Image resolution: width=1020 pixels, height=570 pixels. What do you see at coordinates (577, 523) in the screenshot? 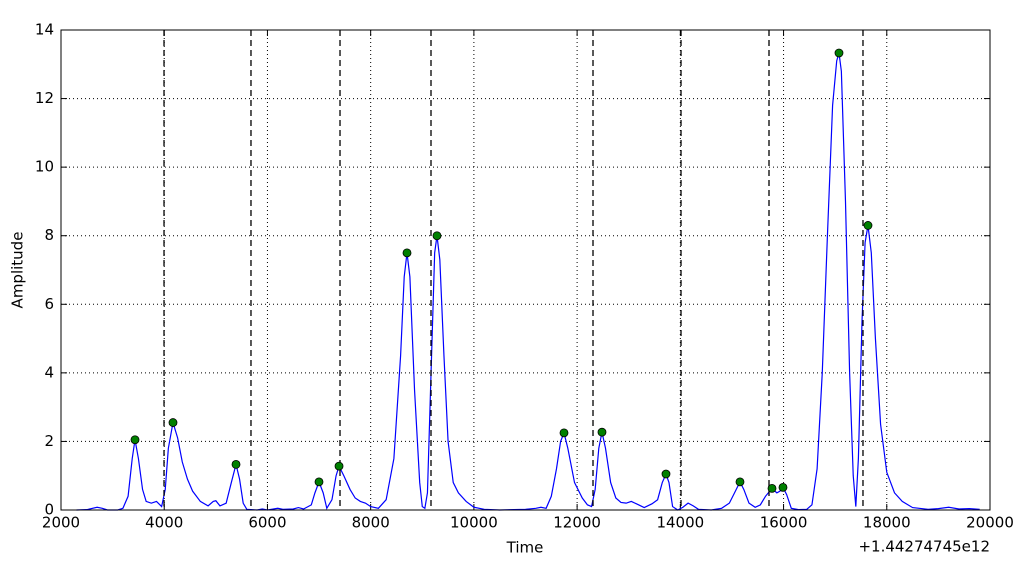
I see `x-tick-label: 12000` at bounding box center [577, 523].